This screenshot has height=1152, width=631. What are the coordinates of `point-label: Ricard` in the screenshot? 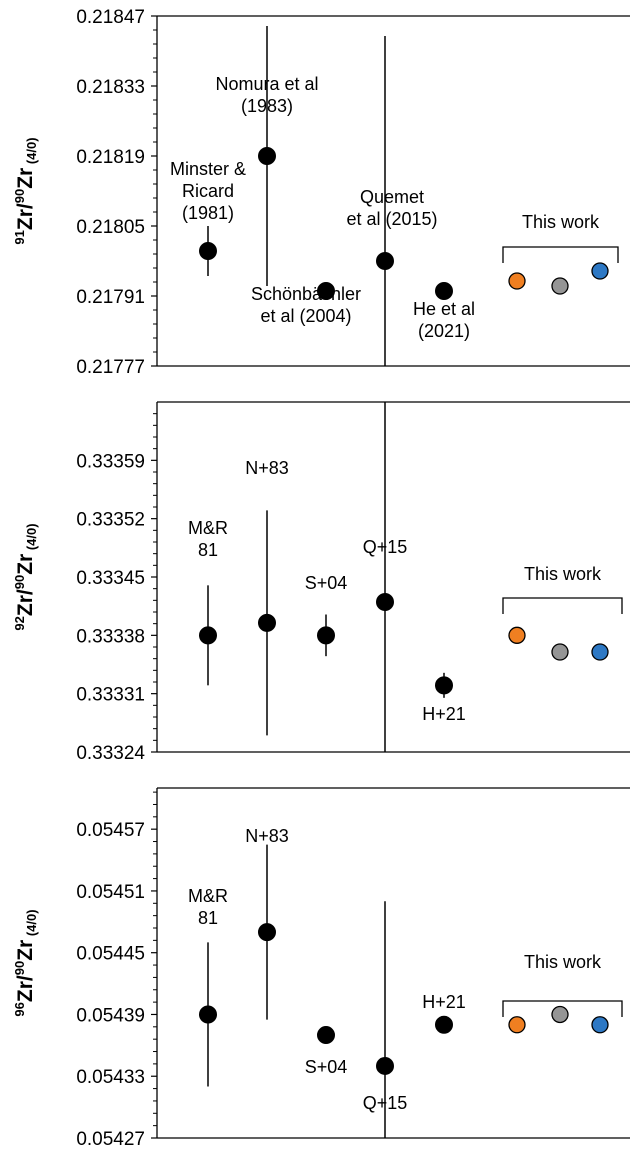 It's located at (208, 191).